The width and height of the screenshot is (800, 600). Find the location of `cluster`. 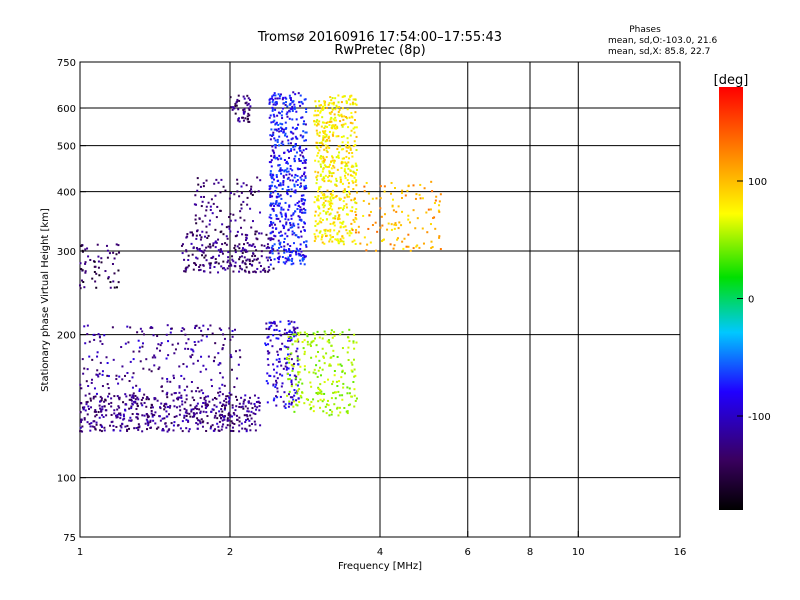

cluster is located at coordinates (170, 413).